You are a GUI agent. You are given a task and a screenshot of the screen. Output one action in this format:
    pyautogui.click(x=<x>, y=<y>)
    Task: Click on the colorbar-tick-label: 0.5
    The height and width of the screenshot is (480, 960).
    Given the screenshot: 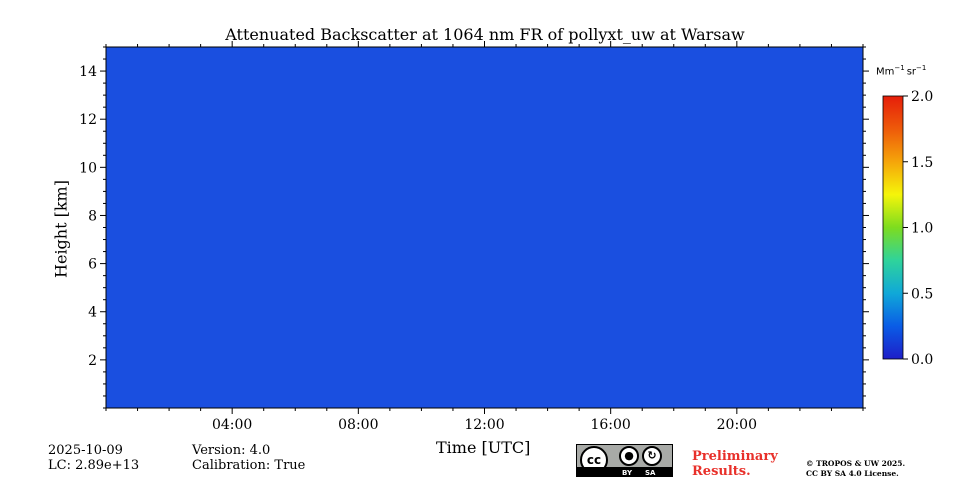 What is the action you would take?
    pyautogui.click(x=922, y=294)
    